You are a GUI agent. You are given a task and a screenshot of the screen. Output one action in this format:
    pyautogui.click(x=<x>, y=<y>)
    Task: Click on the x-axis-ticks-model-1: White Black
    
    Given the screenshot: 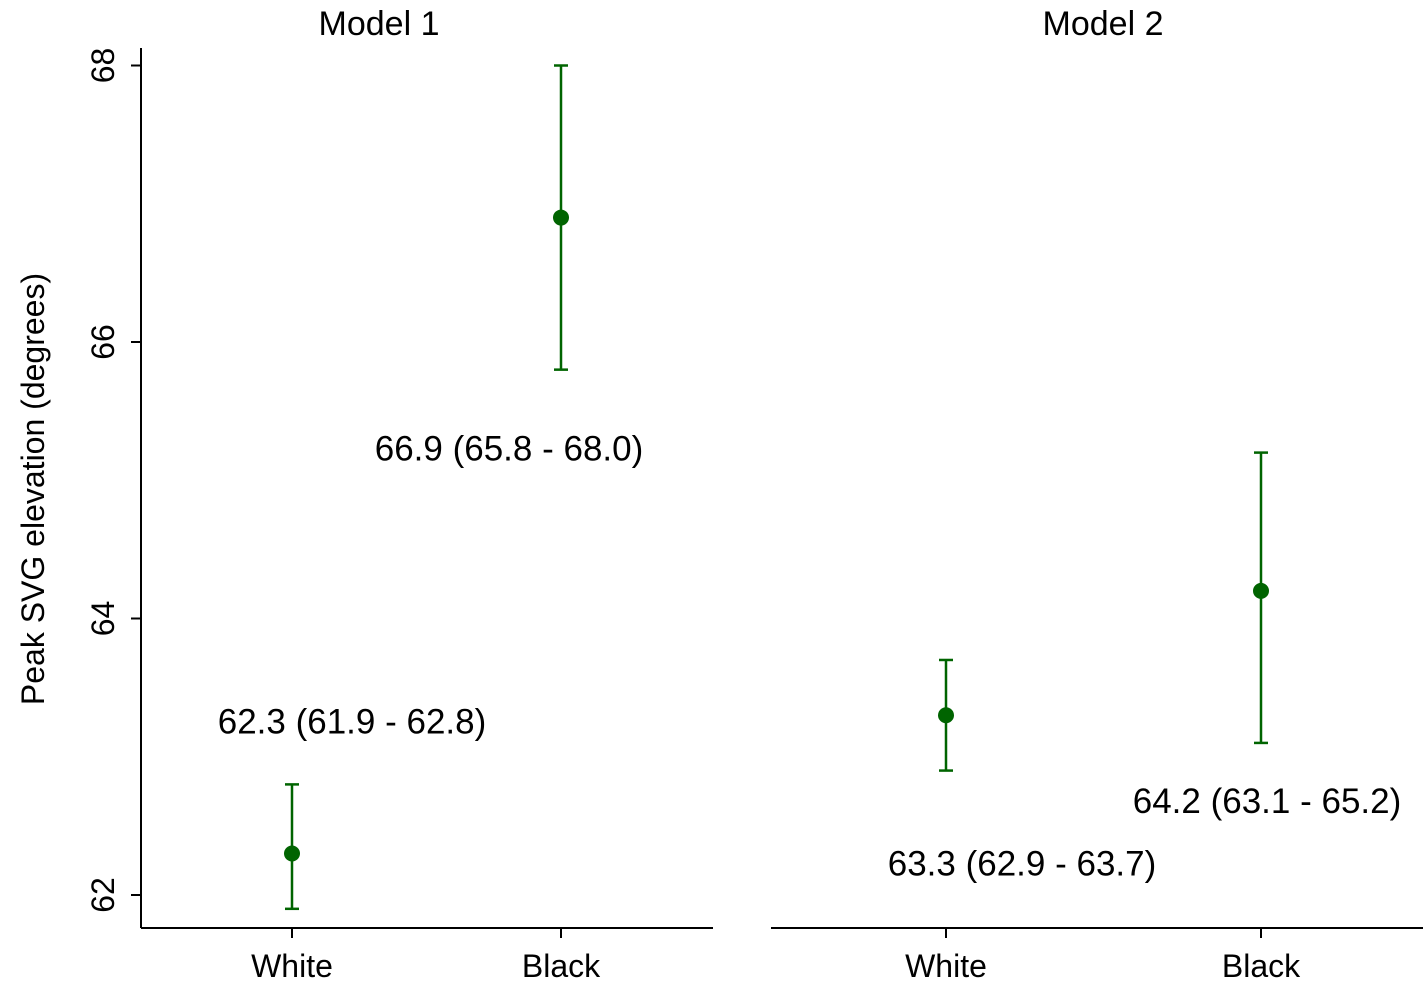 What is the action you would take?
    pyautogui.click(x=426, y=956)
    